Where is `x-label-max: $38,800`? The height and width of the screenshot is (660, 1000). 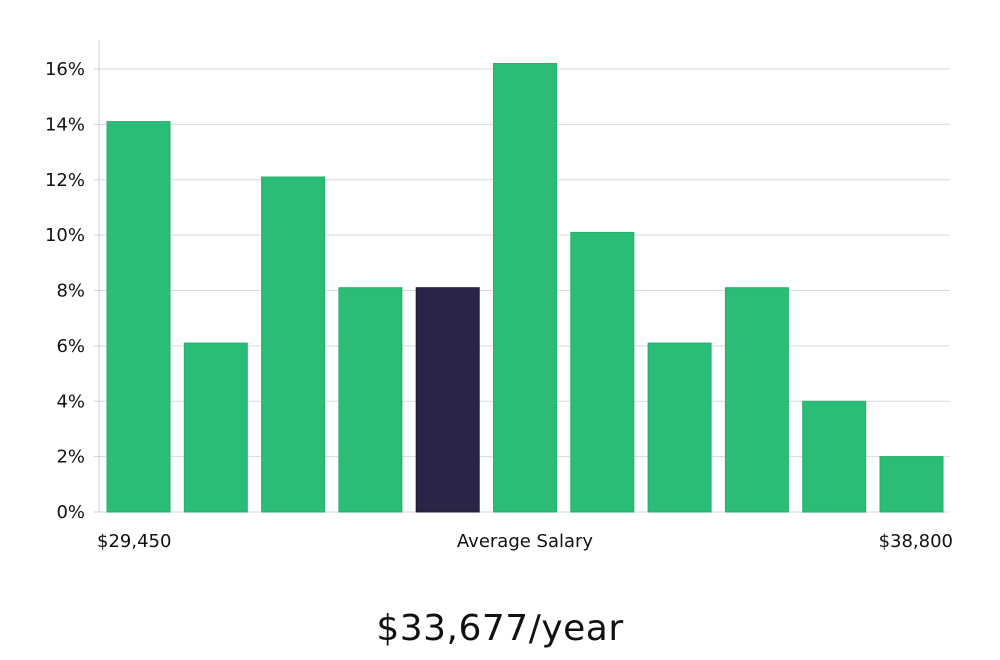 x-label-max: $38,800 is located at coordinates (916, 541).